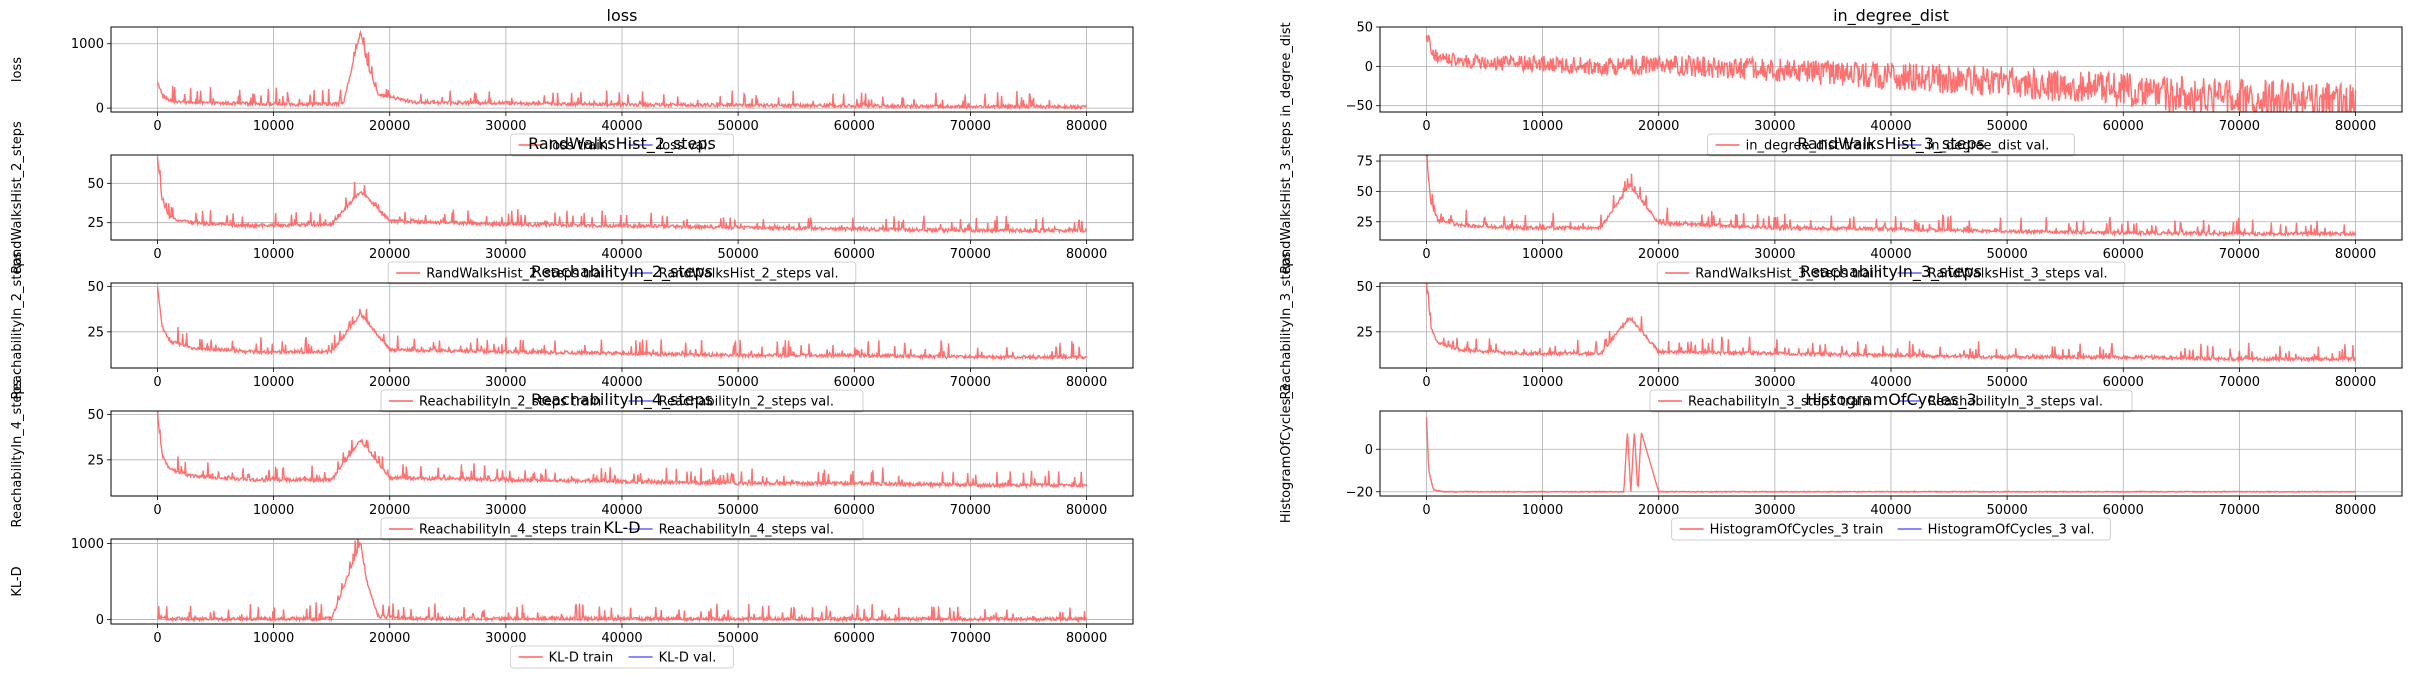 This screenshot has width=2409, height=680. What do you see at coordinates (17, 325) in the screenshot?
I see `y-axis-label: ReachabilityIn_2_steps` at bounding box center [17, 325].